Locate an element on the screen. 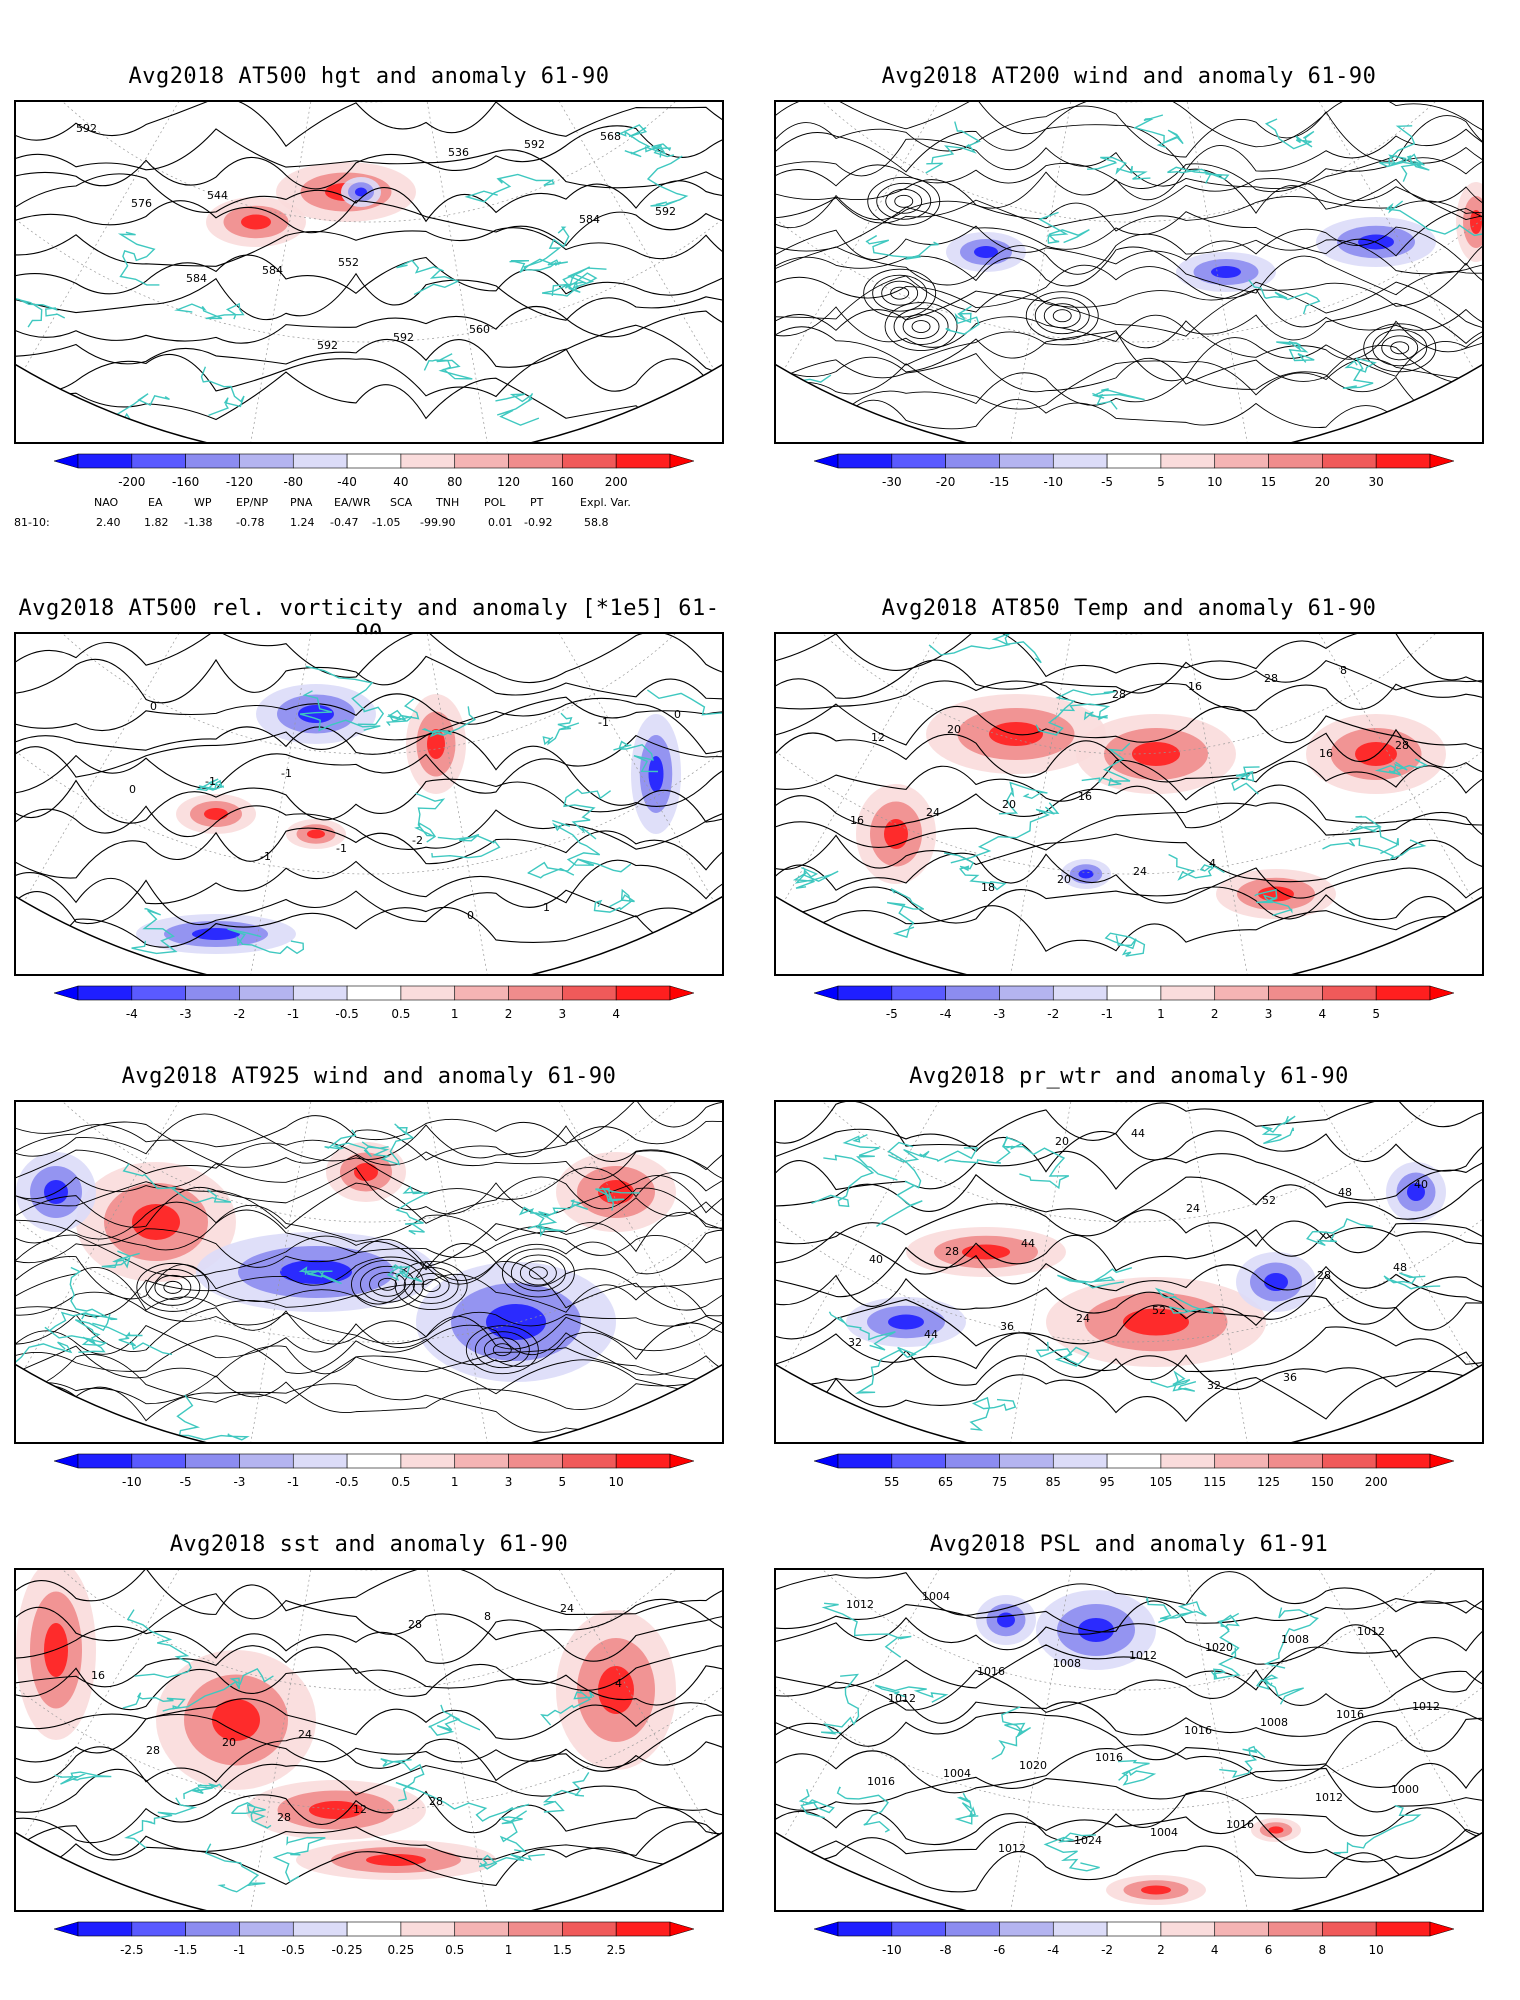  contour-label: 48 is located at coordinates (1345, 1192).